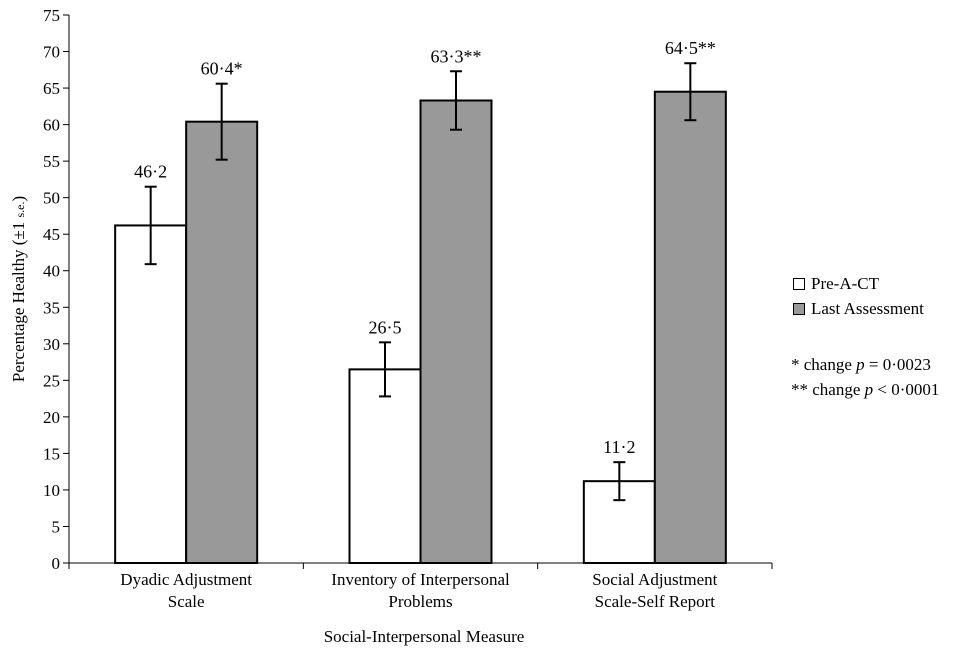  Describe the element at coordinates (51, 88) in the screenshot. I see `y-tick-label: 65` at that location.